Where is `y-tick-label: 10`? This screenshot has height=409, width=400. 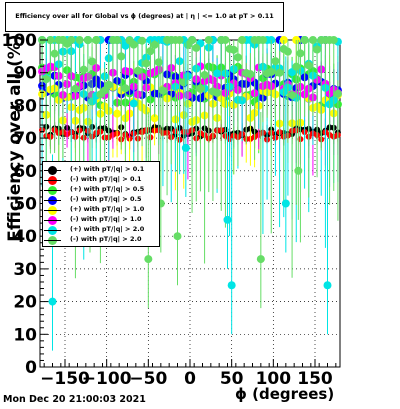 y-tick-label: 10 is located at coordinates (25, 335).